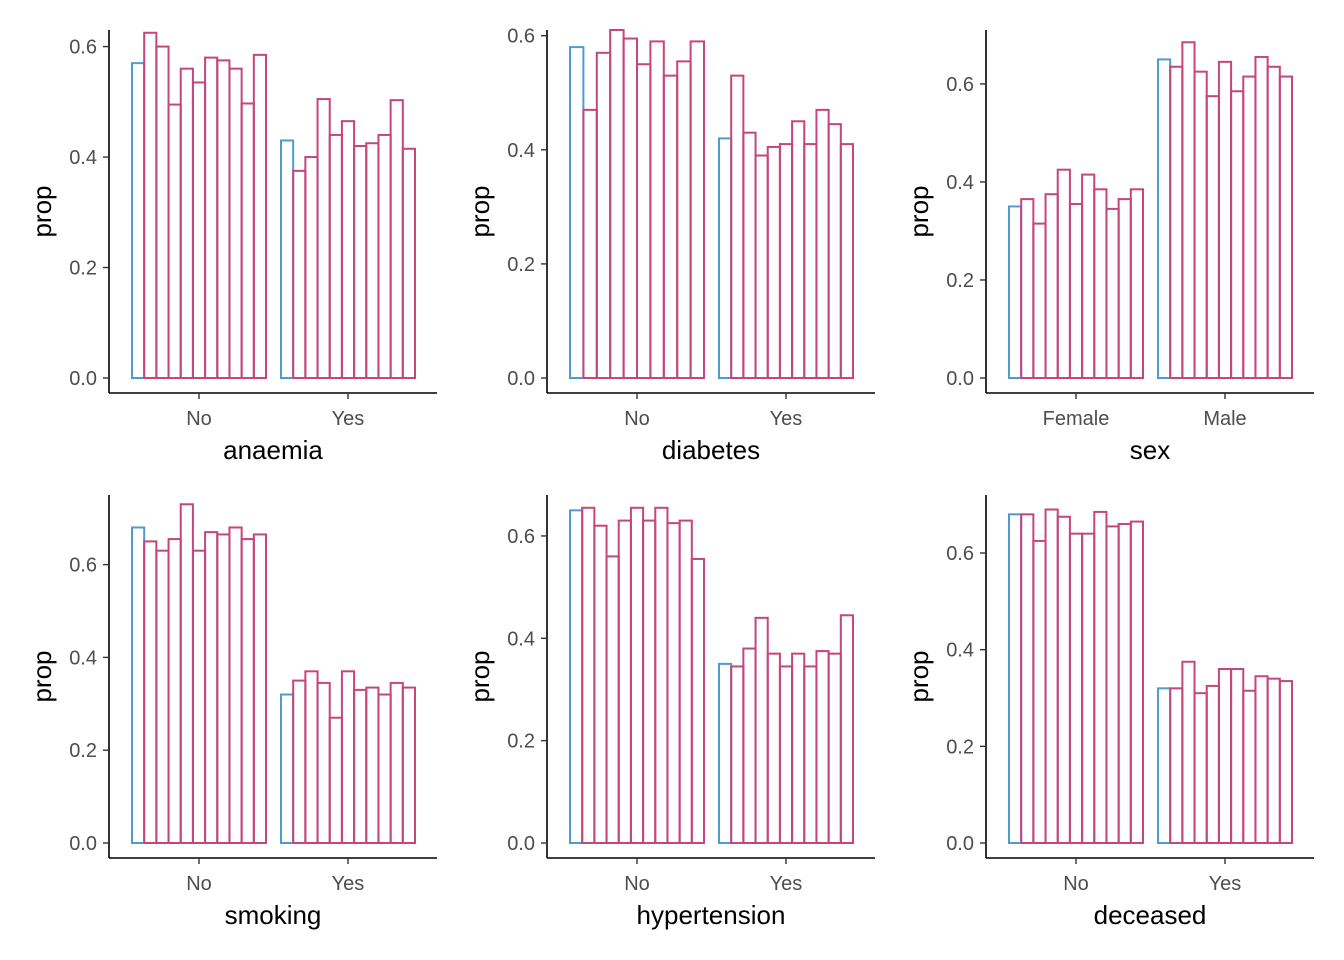  Describe the element at coordinates (711, 450) in the screenshot. I see `x-axis-title: diabetes` at that location.